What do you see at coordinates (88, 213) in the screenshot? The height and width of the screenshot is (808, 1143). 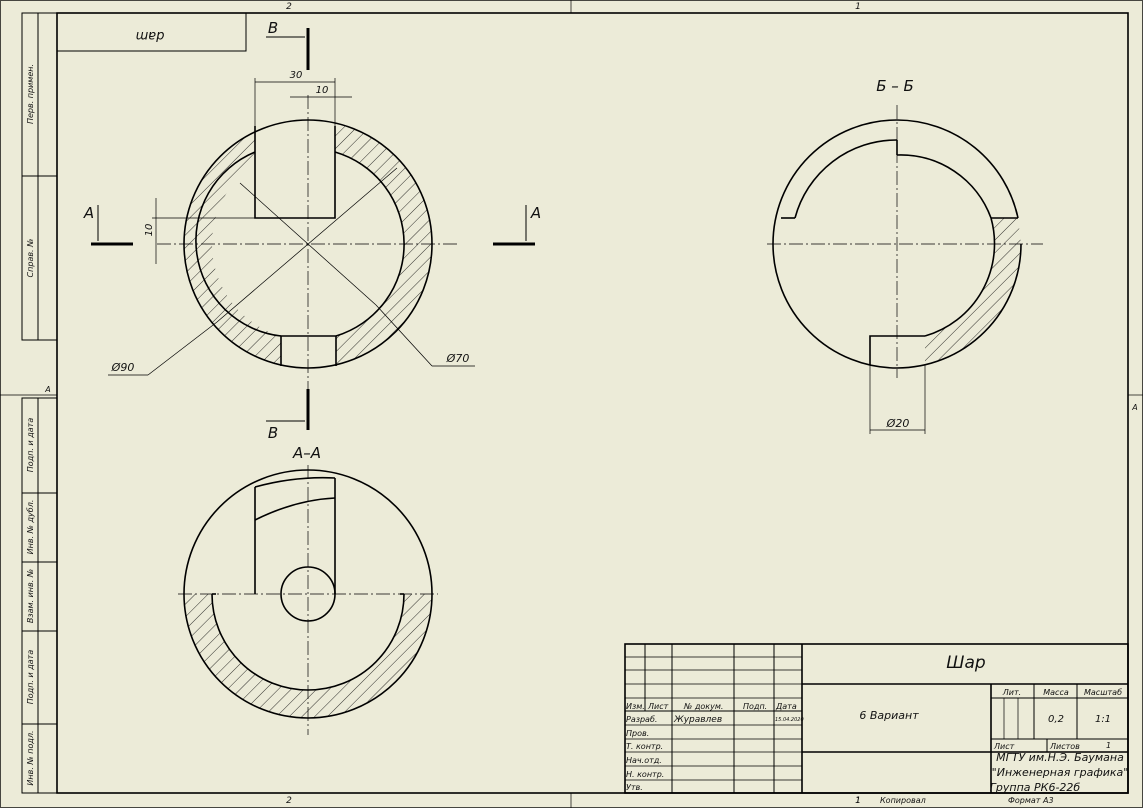 I see `section-mark-a-left: А` at bounding box center [88, 213].